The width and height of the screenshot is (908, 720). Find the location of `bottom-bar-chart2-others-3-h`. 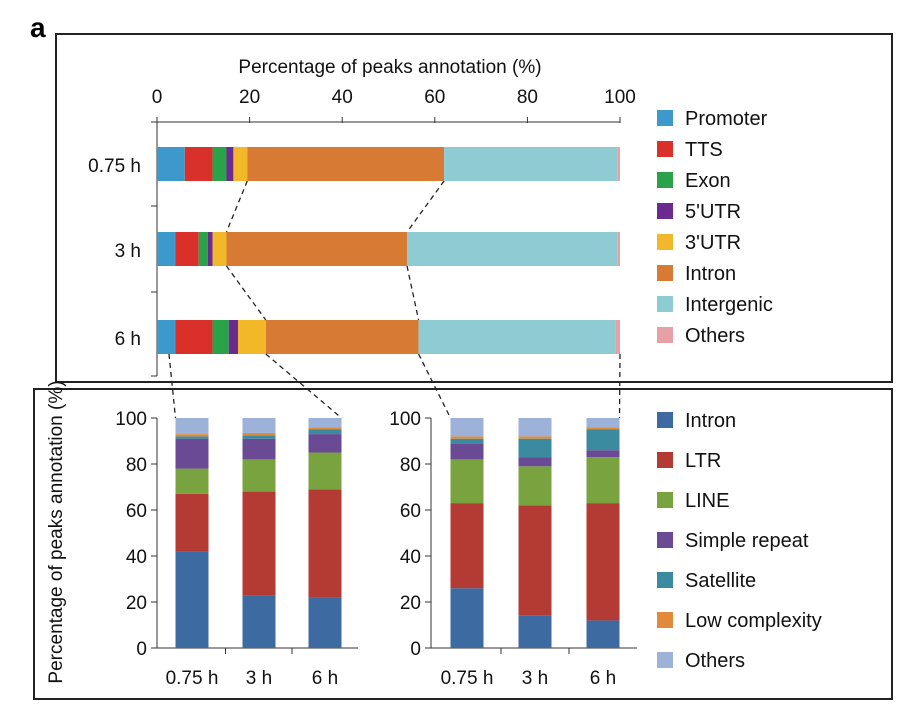

bottom-bar-chart2-others-3-h is located at coordinates (535, 427).